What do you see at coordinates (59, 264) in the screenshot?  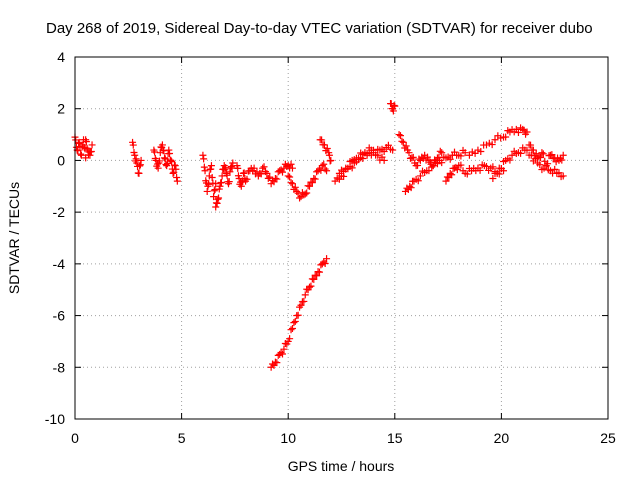 I see `y-tick-label: -4` at bounding box center [59, 264].